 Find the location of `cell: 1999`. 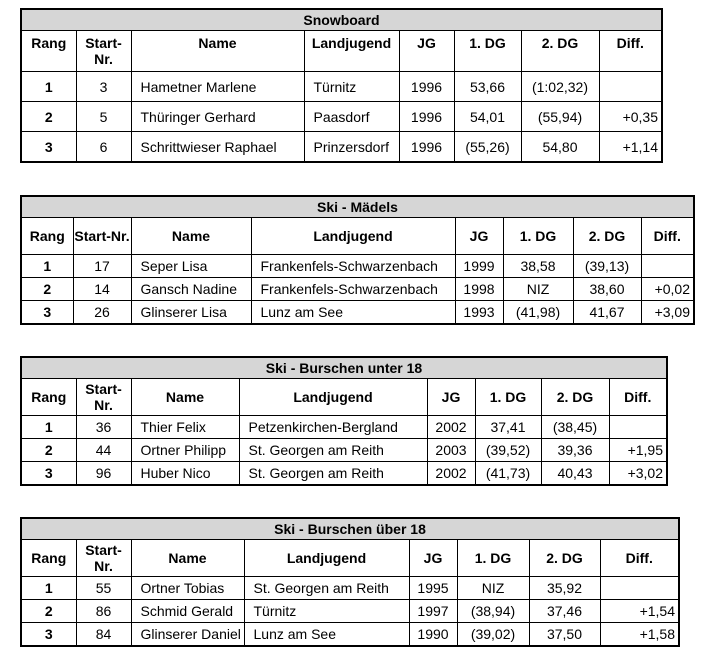

cell: 1999 is located at coordinates (479, 266).